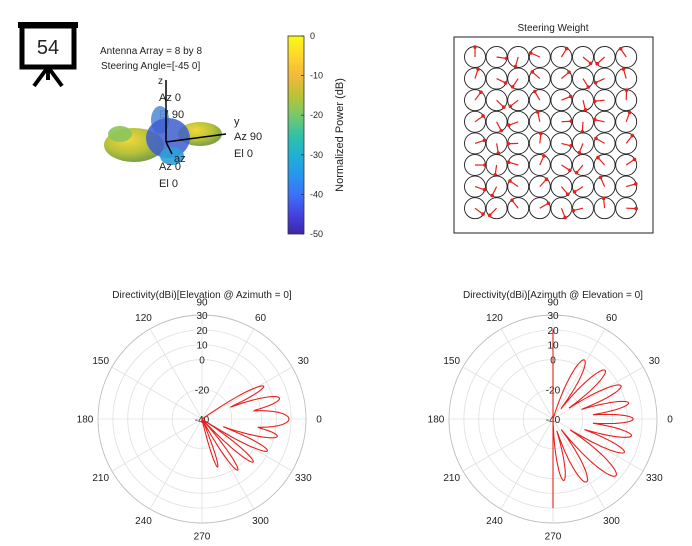 The image size is (692, 546). Describe the element at coordinates (180, 159) in the screenshot. I see `x-axis-name: az` at that location.